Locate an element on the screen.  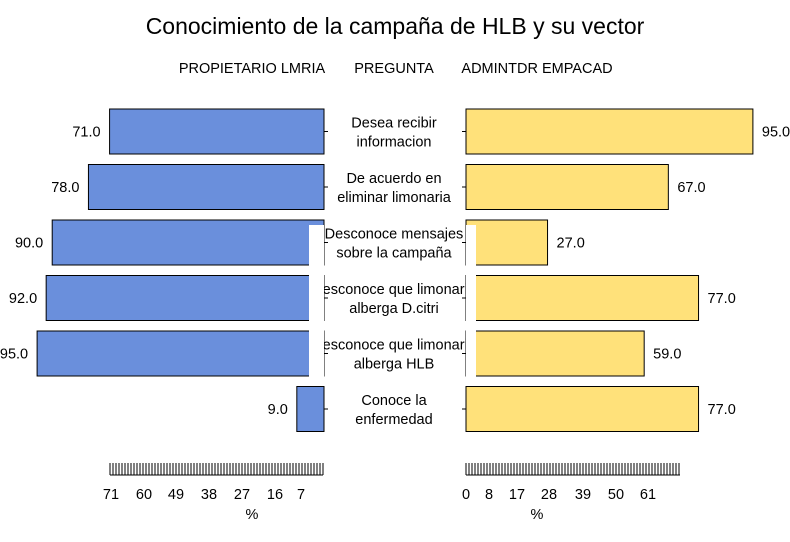
category-label-line2: alberga HLB is located at coordinates (394, 365).